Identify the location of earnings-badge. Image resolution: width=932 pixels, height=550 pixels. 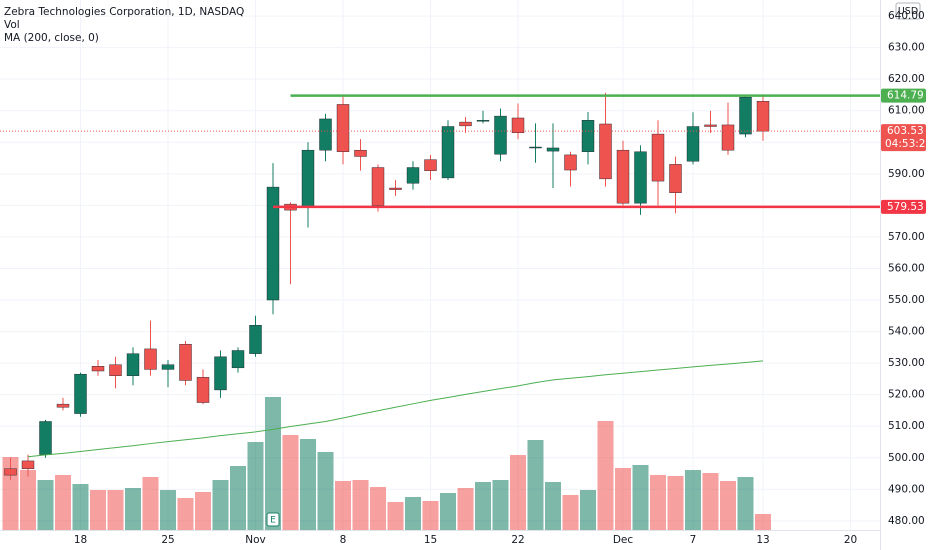
(273, 519).